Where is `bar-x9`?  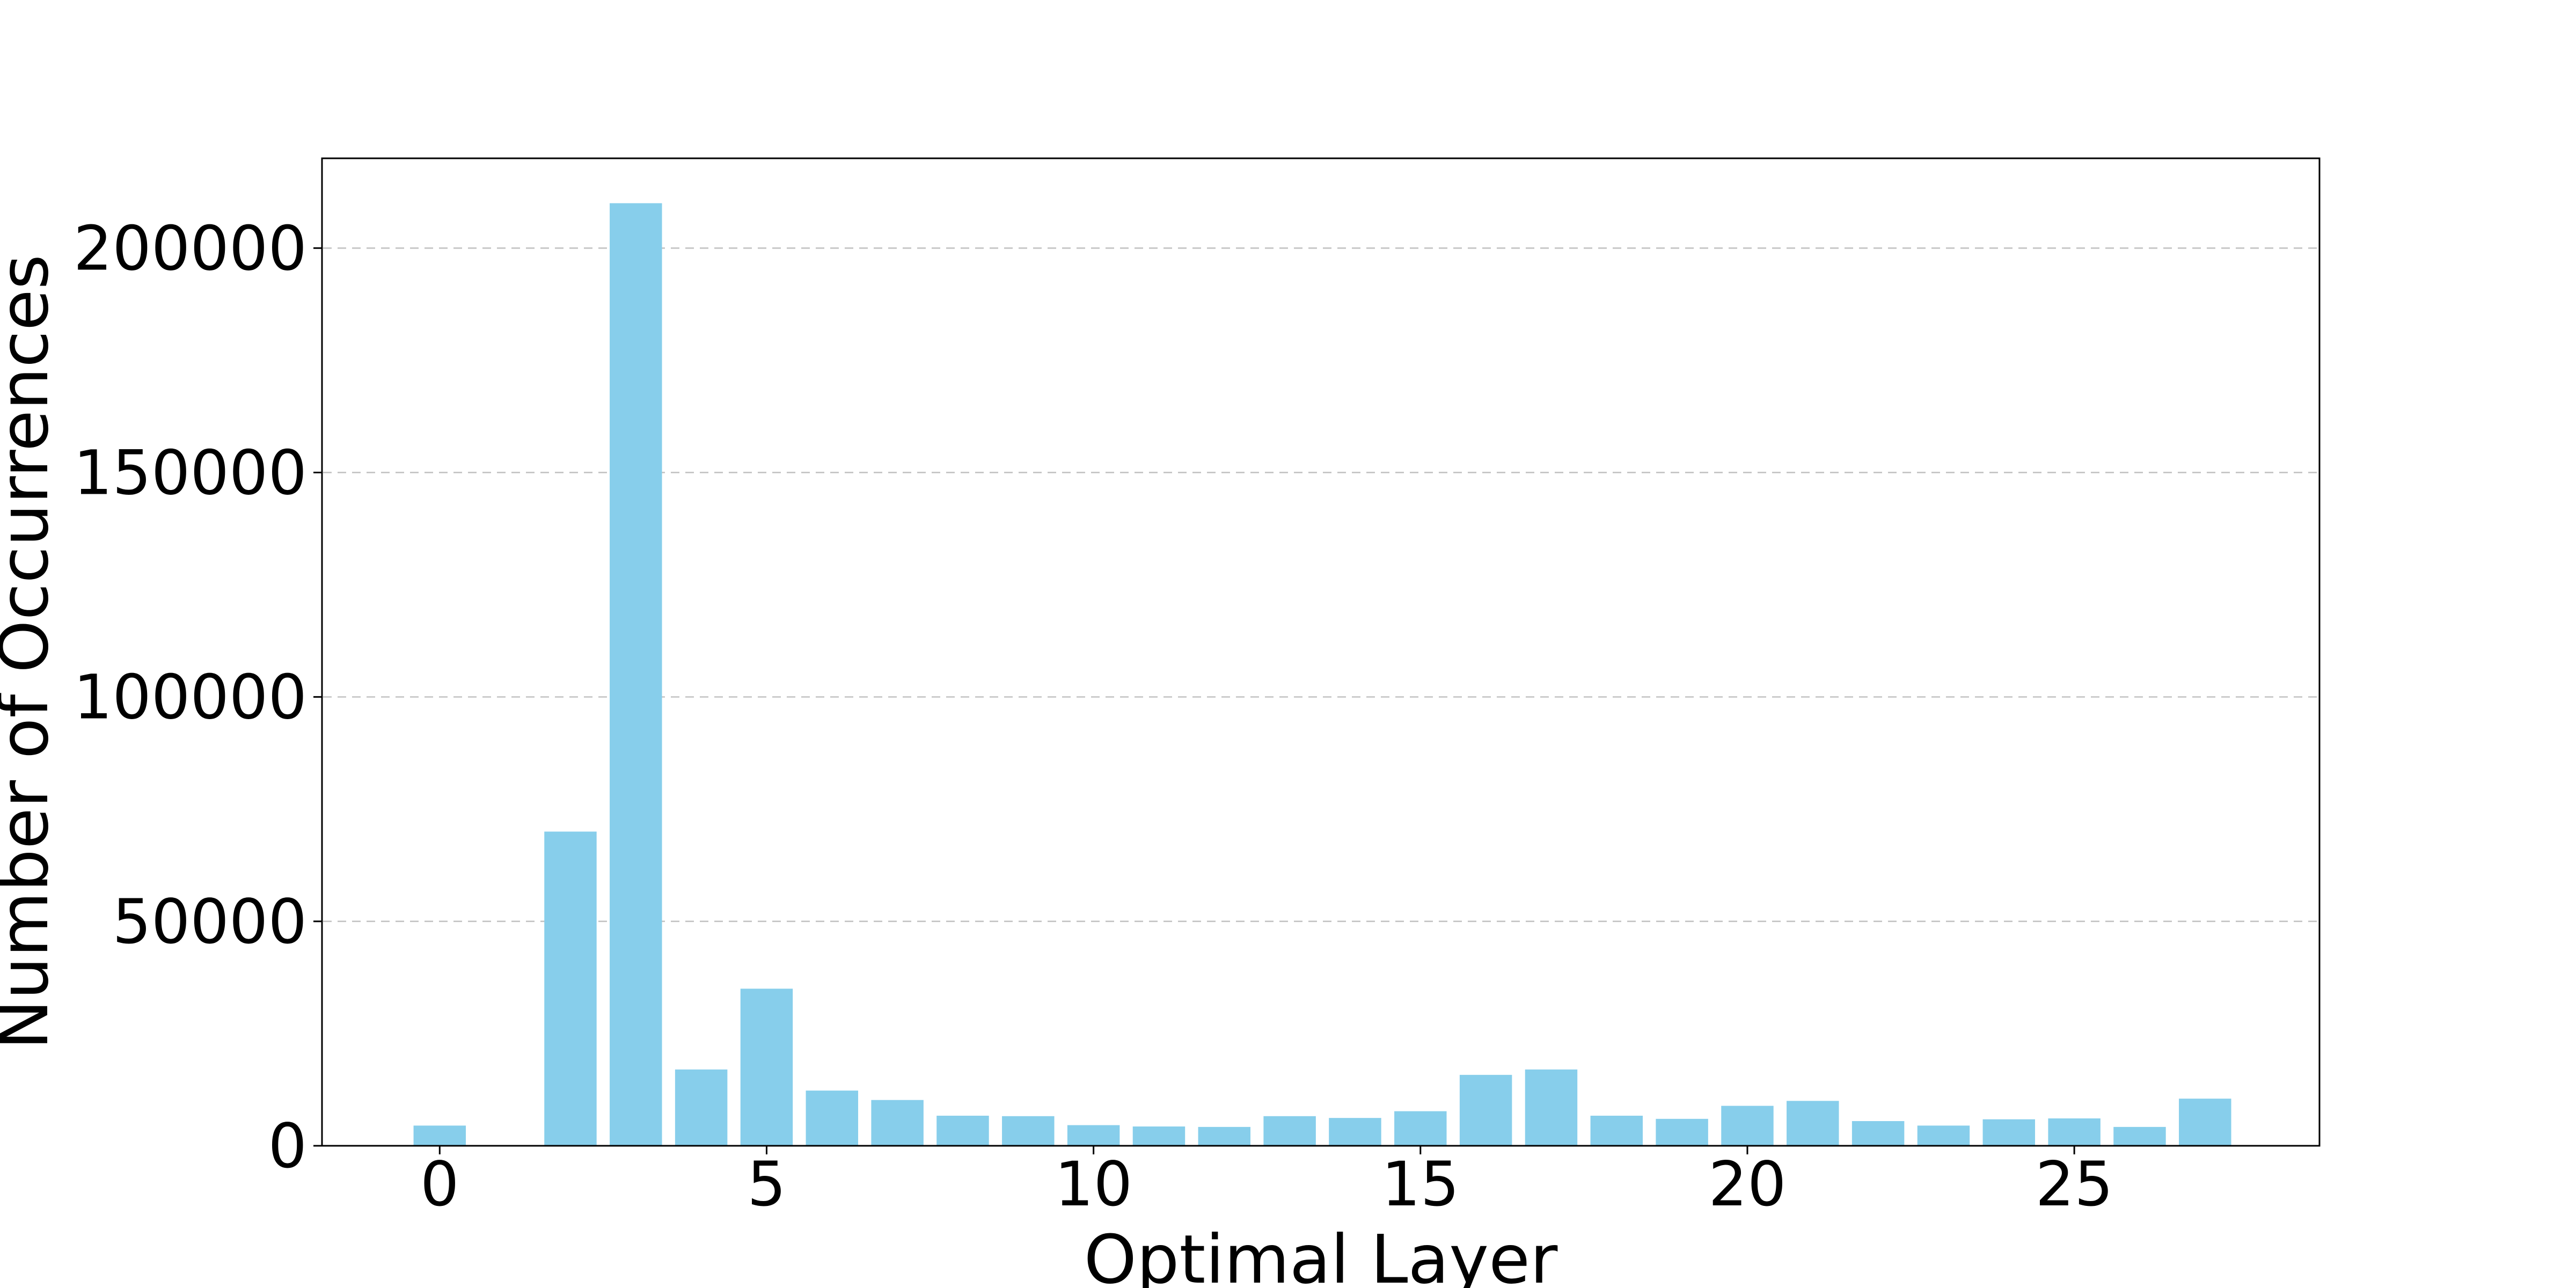
bar-x9 is located at coordinates (1028, 1131).